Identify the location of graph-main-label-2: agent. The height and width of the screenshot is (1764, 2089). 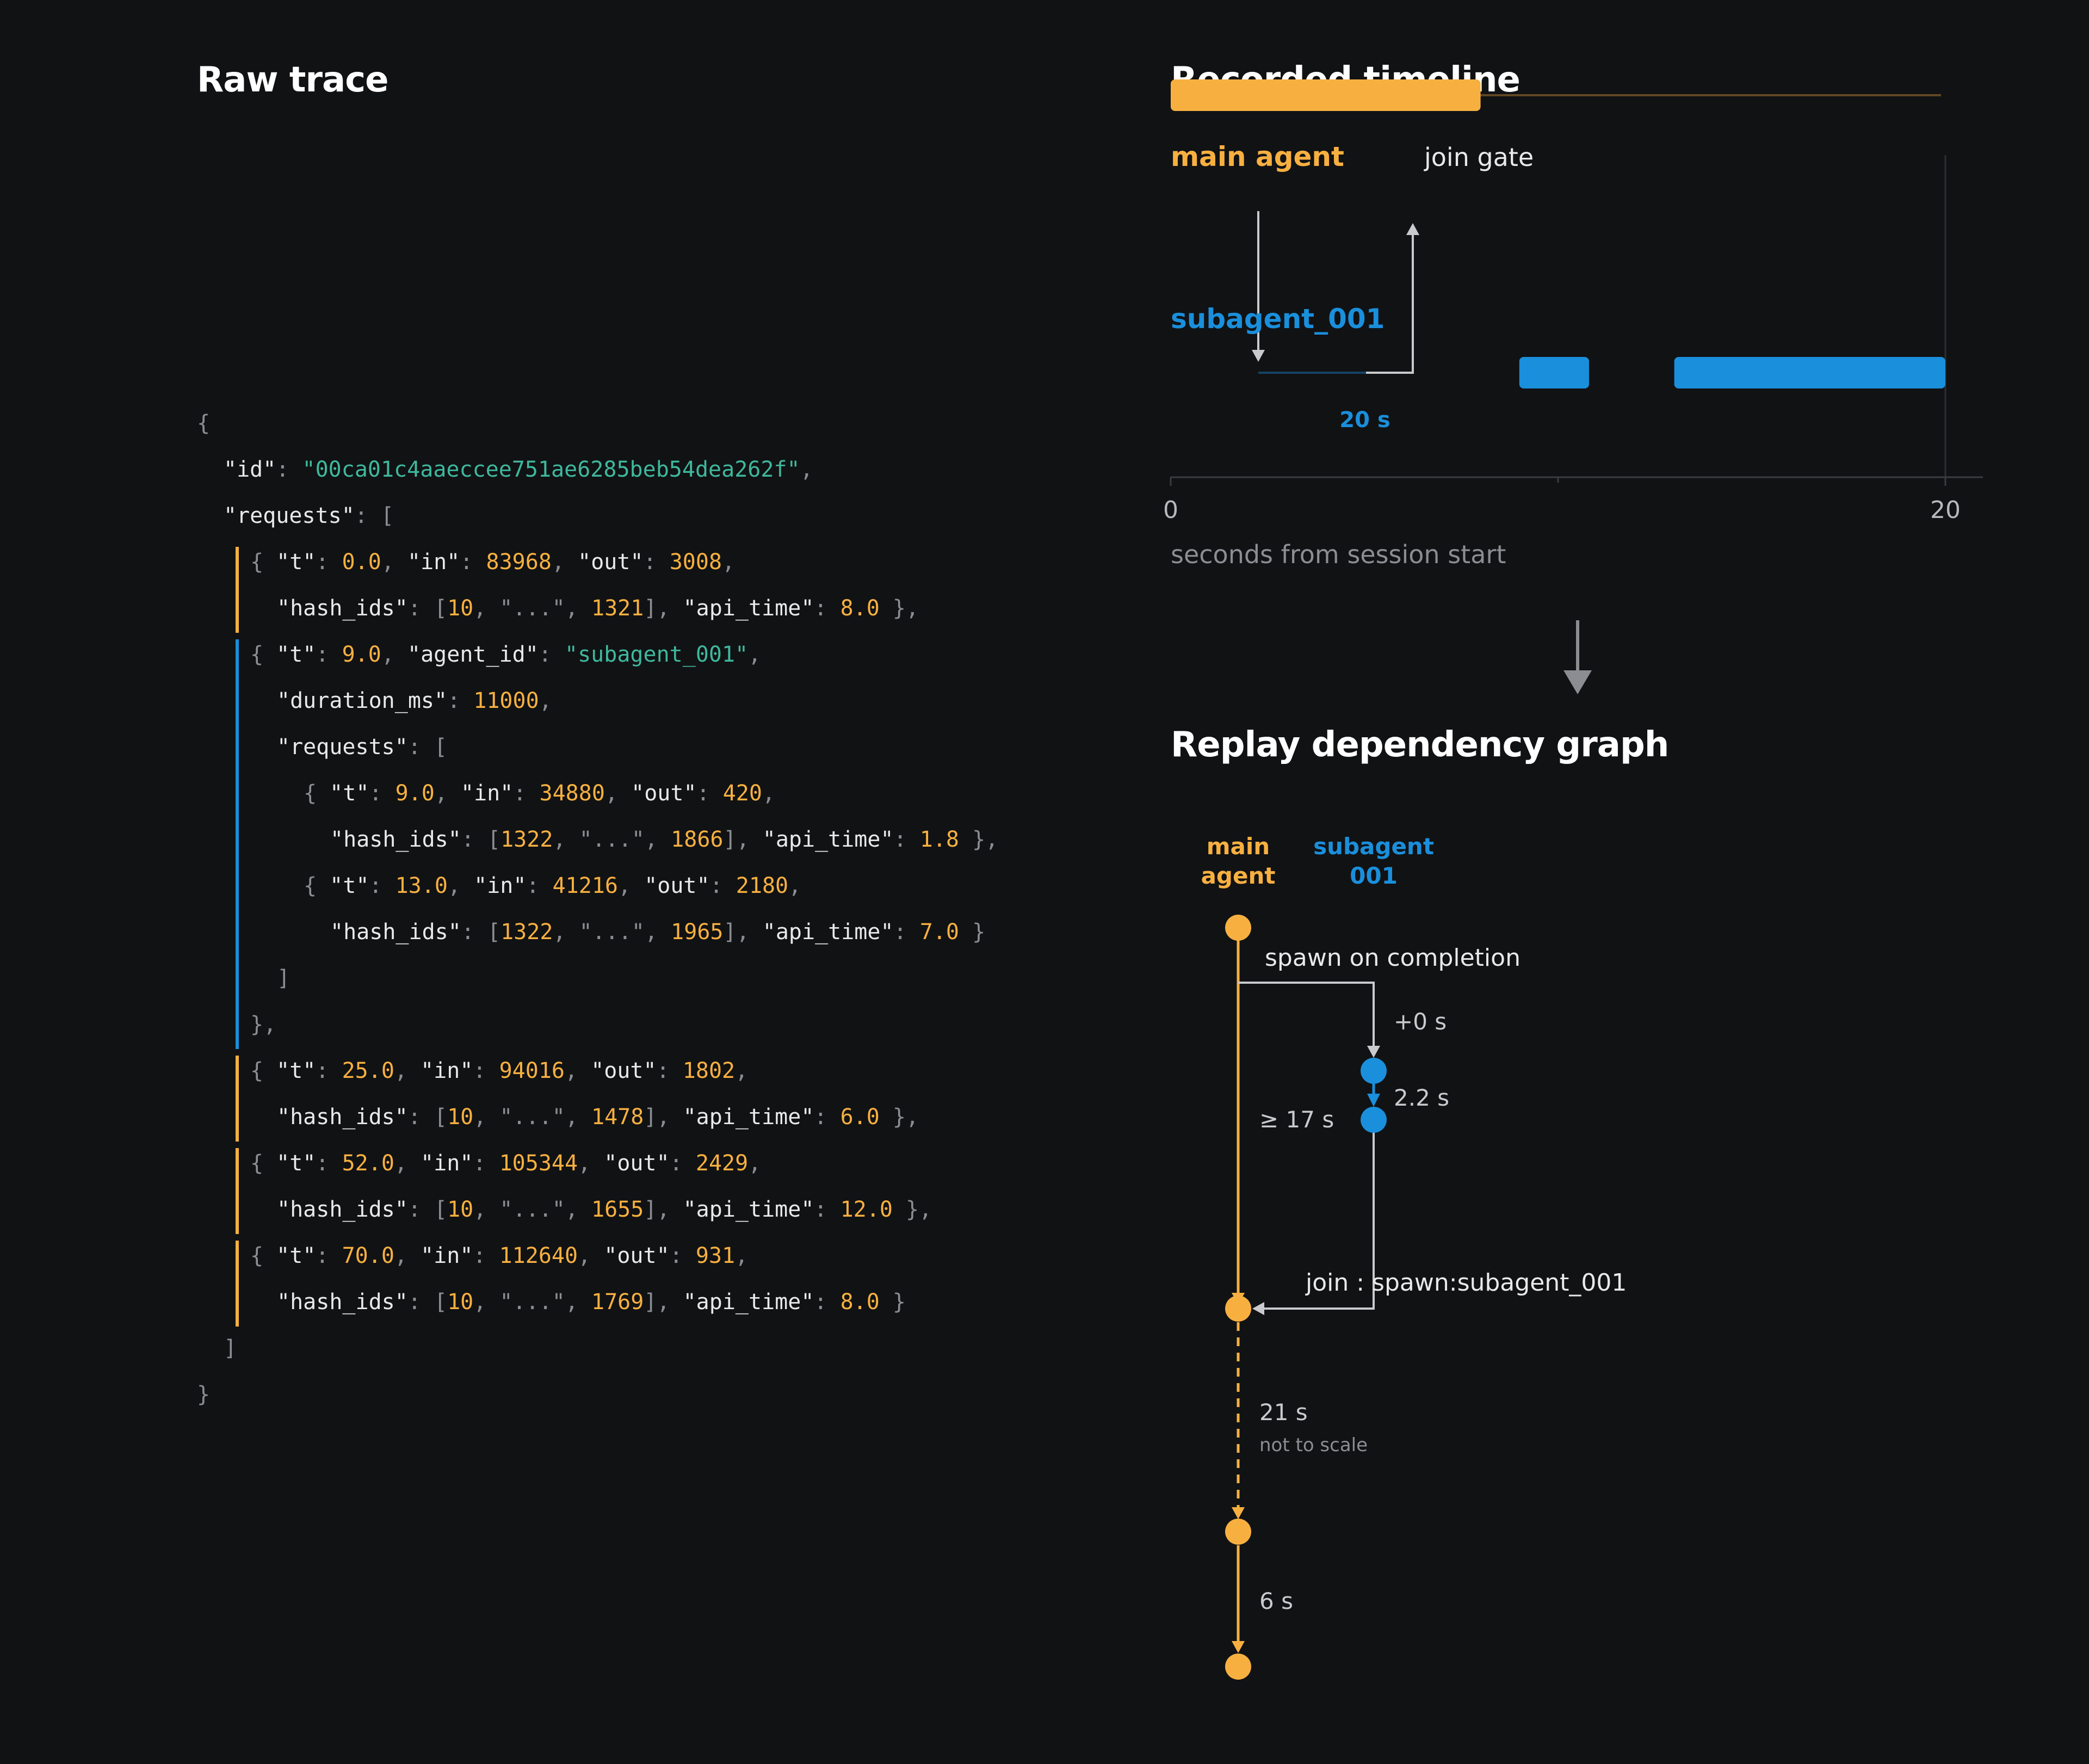
(1239, 875).